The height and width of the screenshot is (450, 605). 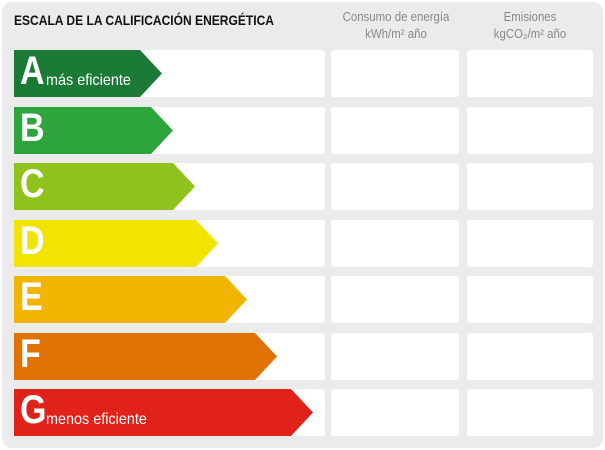 What do you see at coordinates (30, 353) in the screenshot?
I see `rating-letter: F` at bounding box center [30, 353].